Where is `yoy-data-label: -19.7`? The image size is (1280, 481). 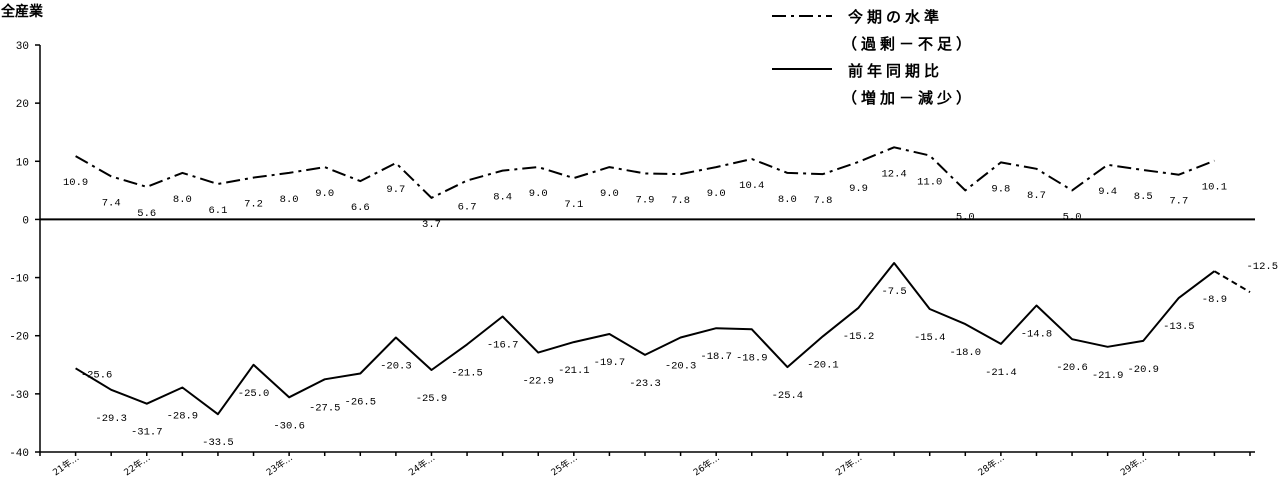
yoy-data-label: -19.7 is located at coordinates (610, 363).